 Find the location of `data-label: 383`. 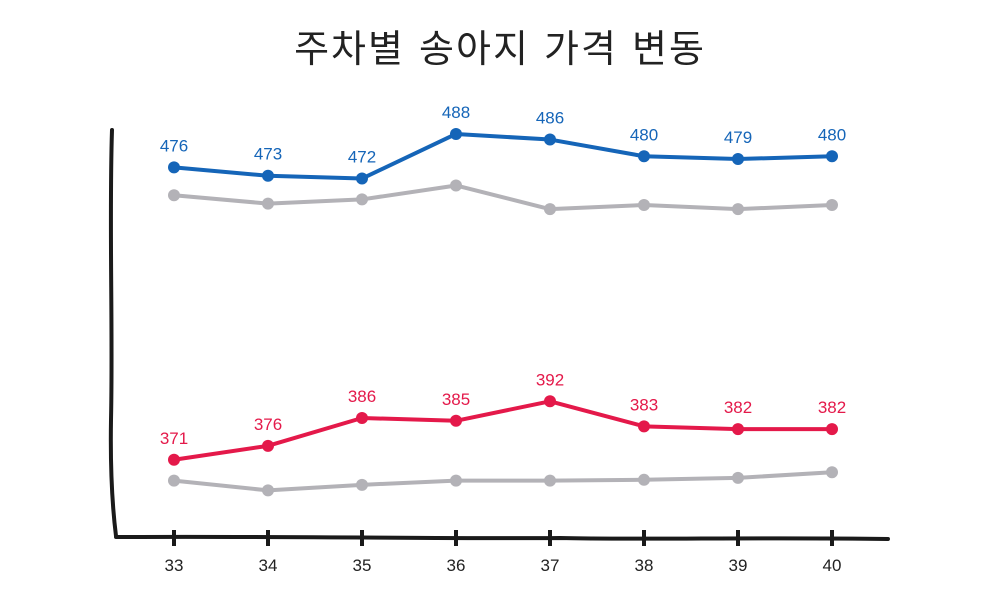

data-label: 383 is located at coordinates (644, 404).